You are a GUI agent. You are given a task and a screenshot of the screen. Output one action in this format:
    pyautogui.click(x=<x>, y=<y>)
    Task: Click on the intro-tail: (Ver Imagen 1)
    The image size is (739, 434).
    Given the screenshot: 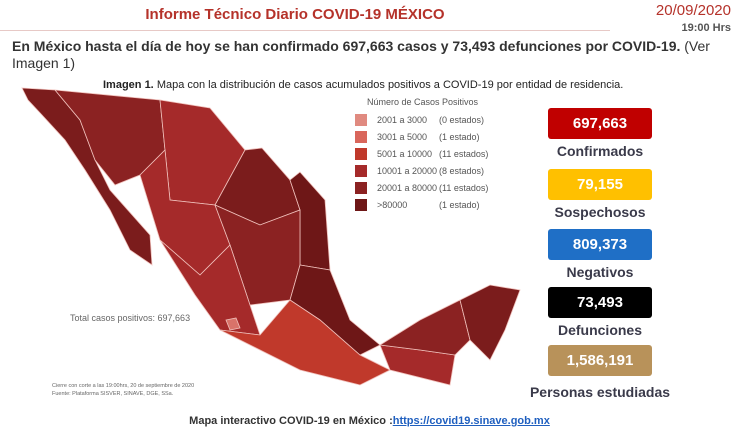 What is the action you would take?
    pyautogui.click(x=361, y=54)
    